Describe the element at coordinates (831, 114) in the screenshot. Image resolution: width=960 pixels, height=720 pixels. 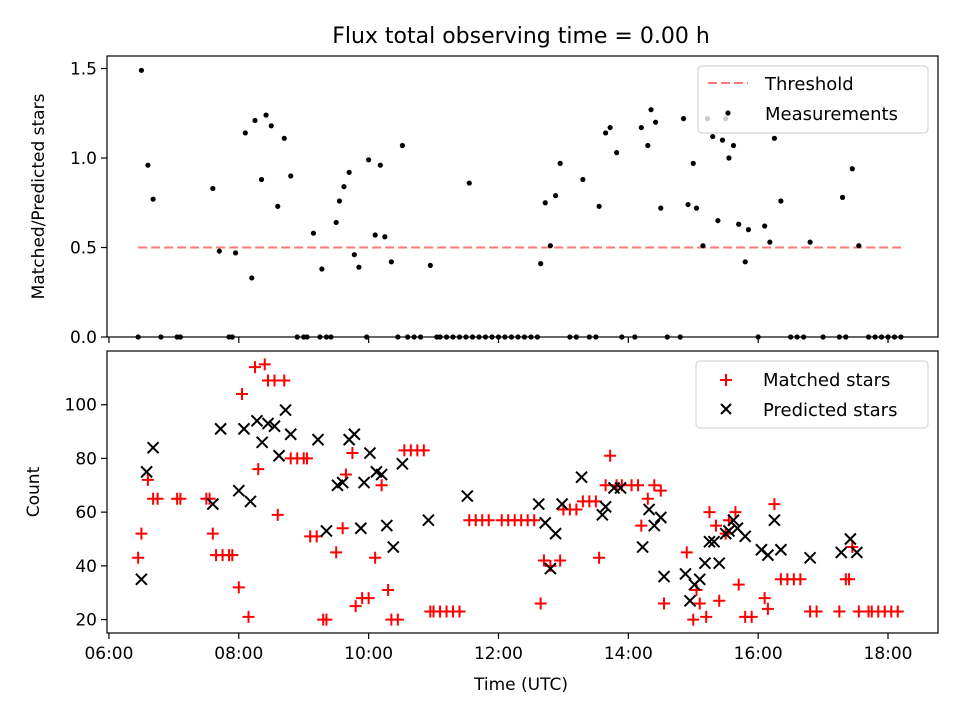
I see `legend-measurements-label: Measurements` at that location.